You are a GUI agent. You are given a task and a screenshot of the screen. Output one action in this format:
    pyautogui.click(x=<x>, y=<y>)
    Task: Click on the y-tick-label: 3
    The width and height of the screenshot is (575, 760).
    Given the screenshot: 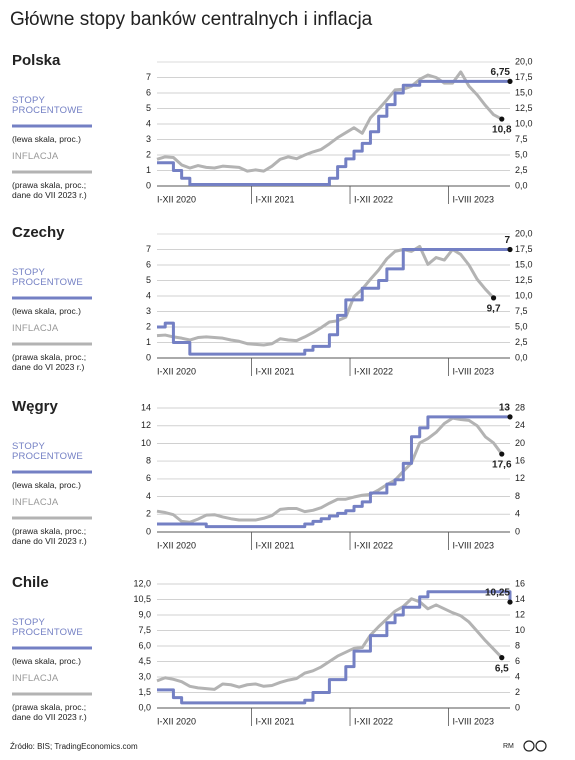 What is the action you would take?
    pyautogui.click(x=148, y=139)
    